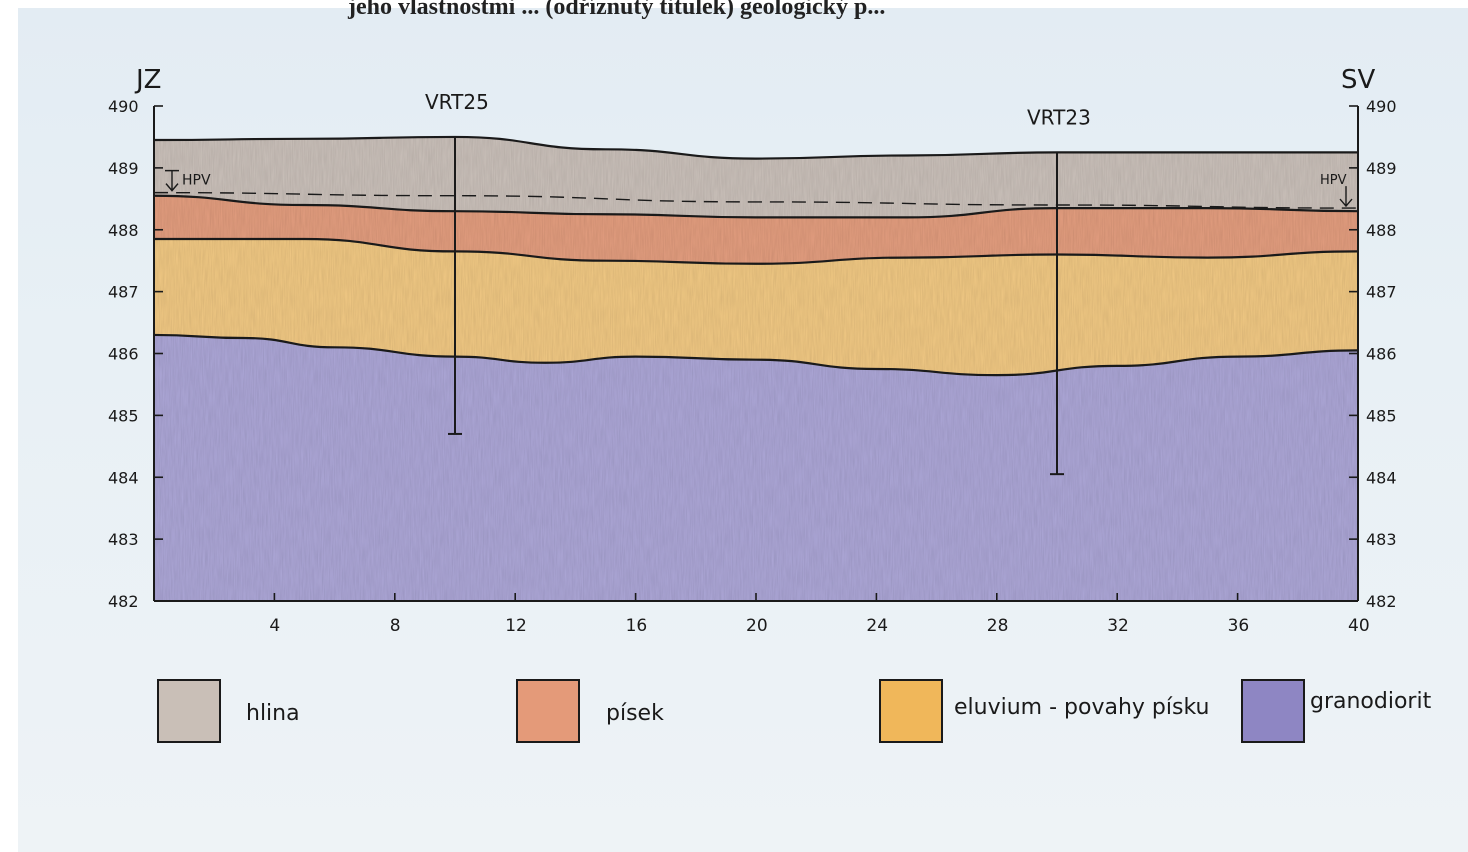  Describe the element at coordinates (1381, 292) in the screenshot. I see `y-tick-label-right: 487` at that location.